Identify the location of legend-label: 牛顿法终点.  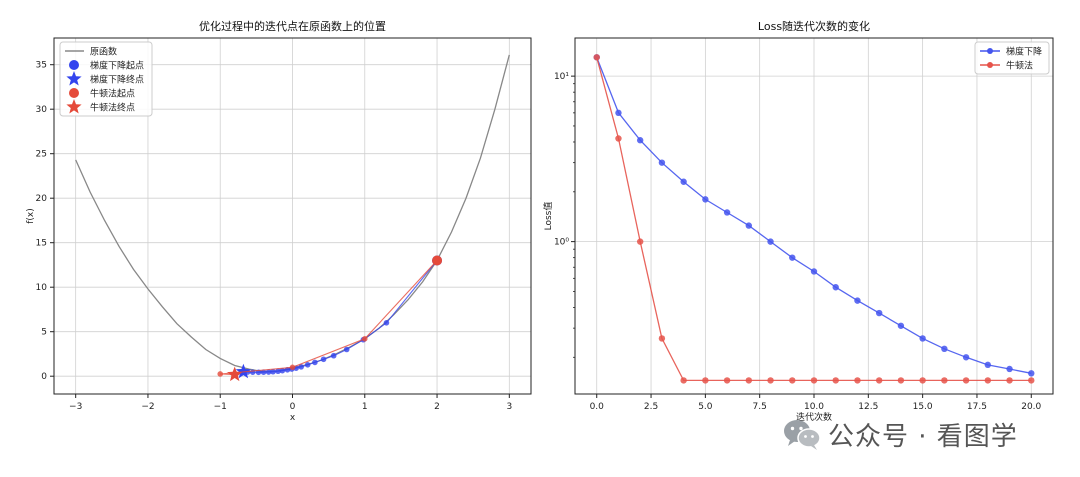
(112, 108).